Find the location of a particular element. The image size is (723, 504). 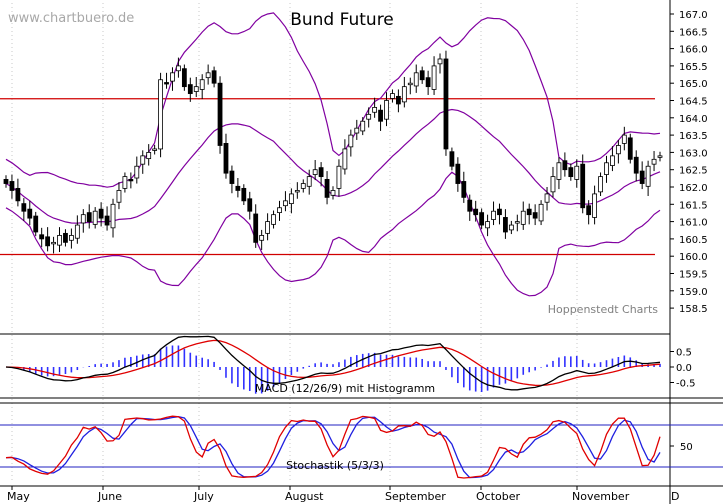

price-tick-label: 163.0 is located at coordinates (693, 153).